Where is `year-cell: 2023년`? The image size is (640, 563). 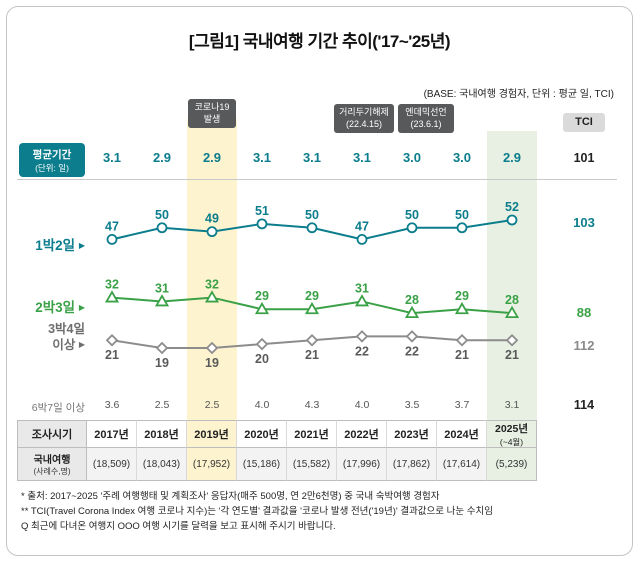 year-cell: 2023년 is located at coordinates (412, 434).